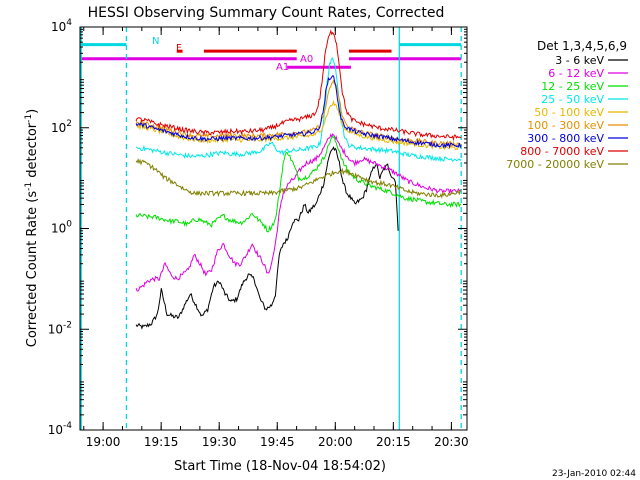  Describe the element at coordinates (562, 151) in the screenshot. I see `legend-label-800-7000-kev: 800 - 7000 keV` at that location.